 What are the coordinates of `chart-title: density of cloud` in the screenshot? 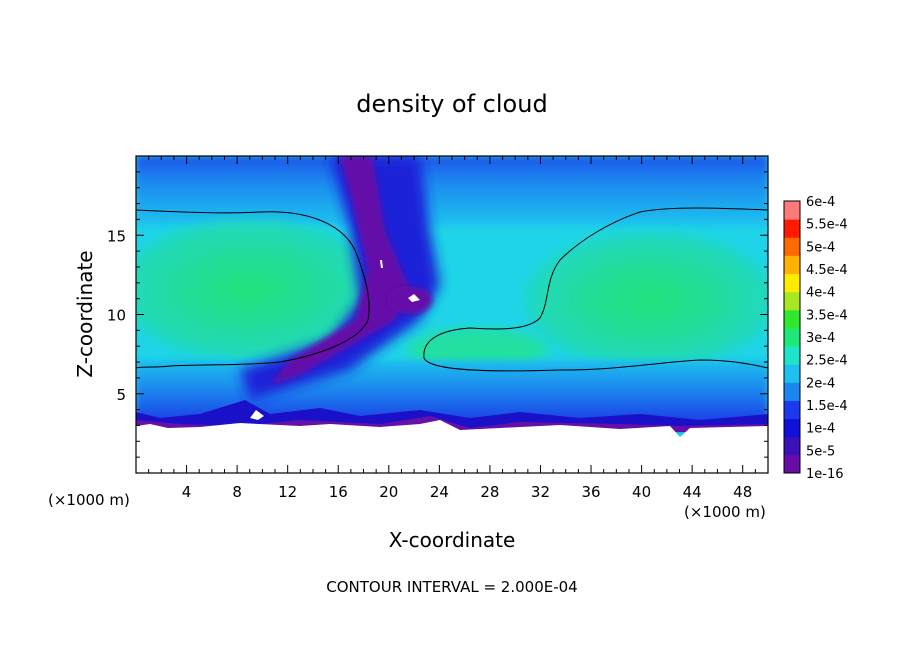 It's located at (451, 104).